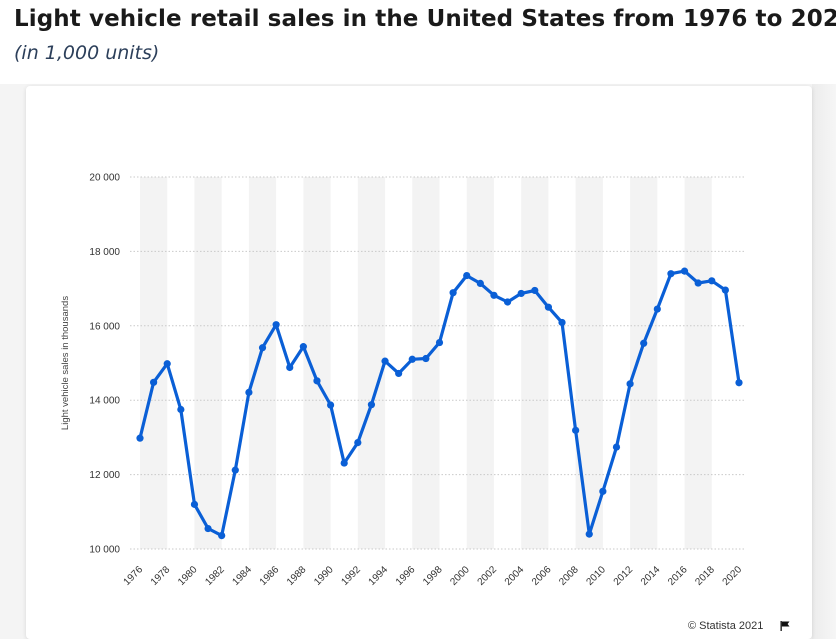 This screenshot has height=639, width=836. I want to click on x-tick-label: 1976, so click(134, 576).